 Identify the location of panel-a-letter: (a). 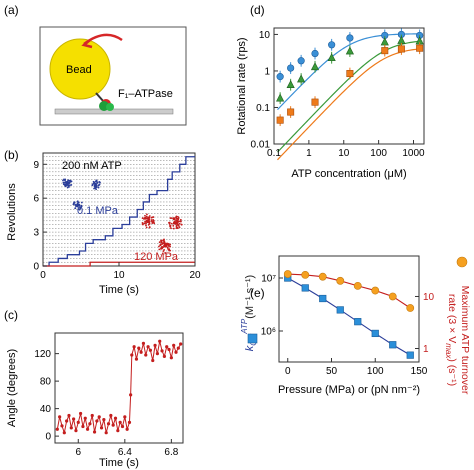
(11, 10).